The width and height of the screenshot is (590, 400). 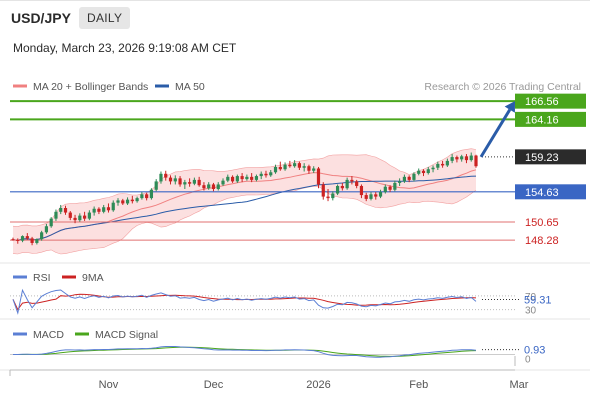 What do you see at coordinates (295, 0) in the screenshot?
I see `top-border` at bounding box center [295, 0].